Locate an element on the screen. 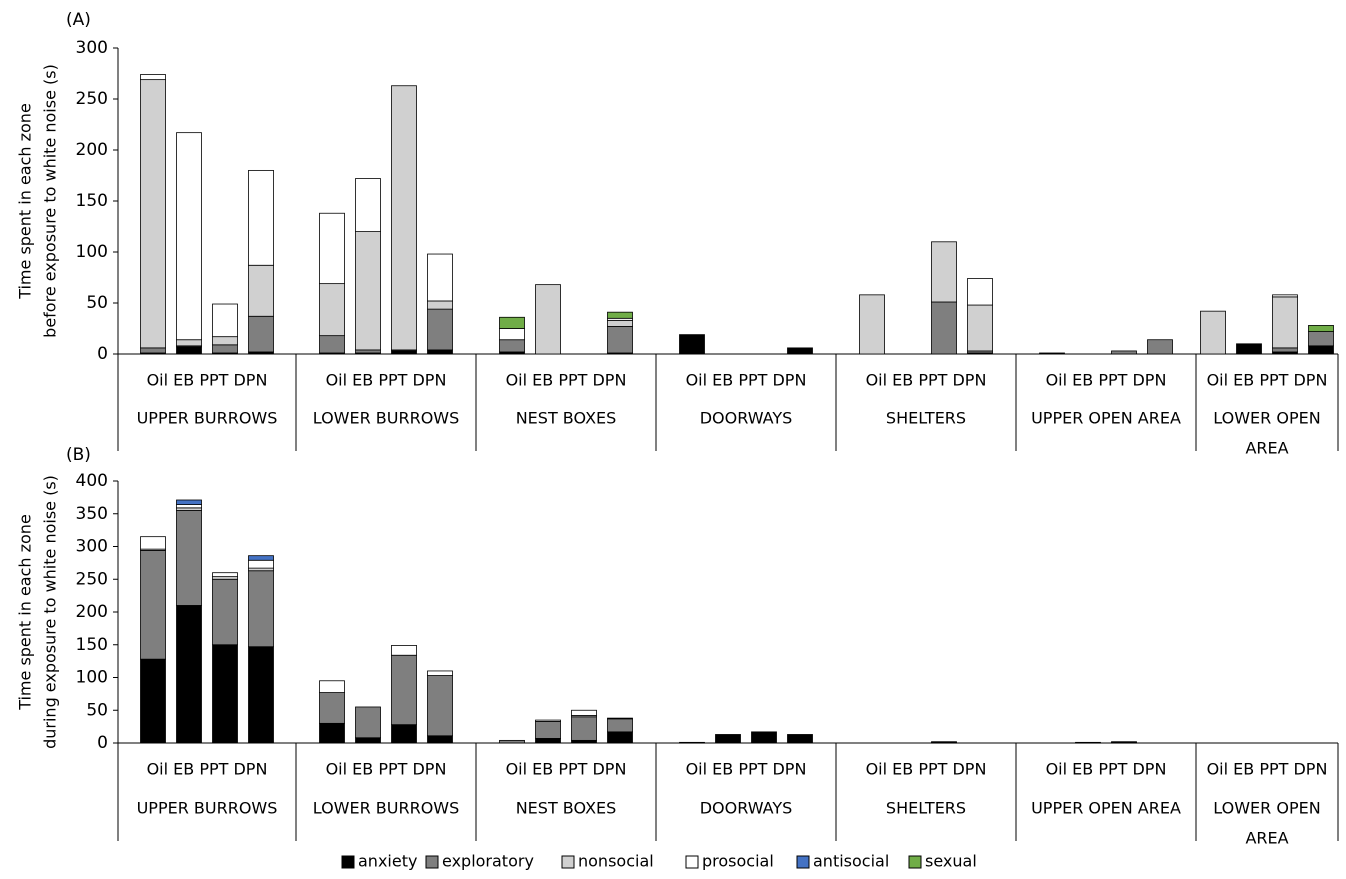 The width and height of the screenshot is (1346, 879). legend-swatch-sexual is located at coordinates (915, 862).